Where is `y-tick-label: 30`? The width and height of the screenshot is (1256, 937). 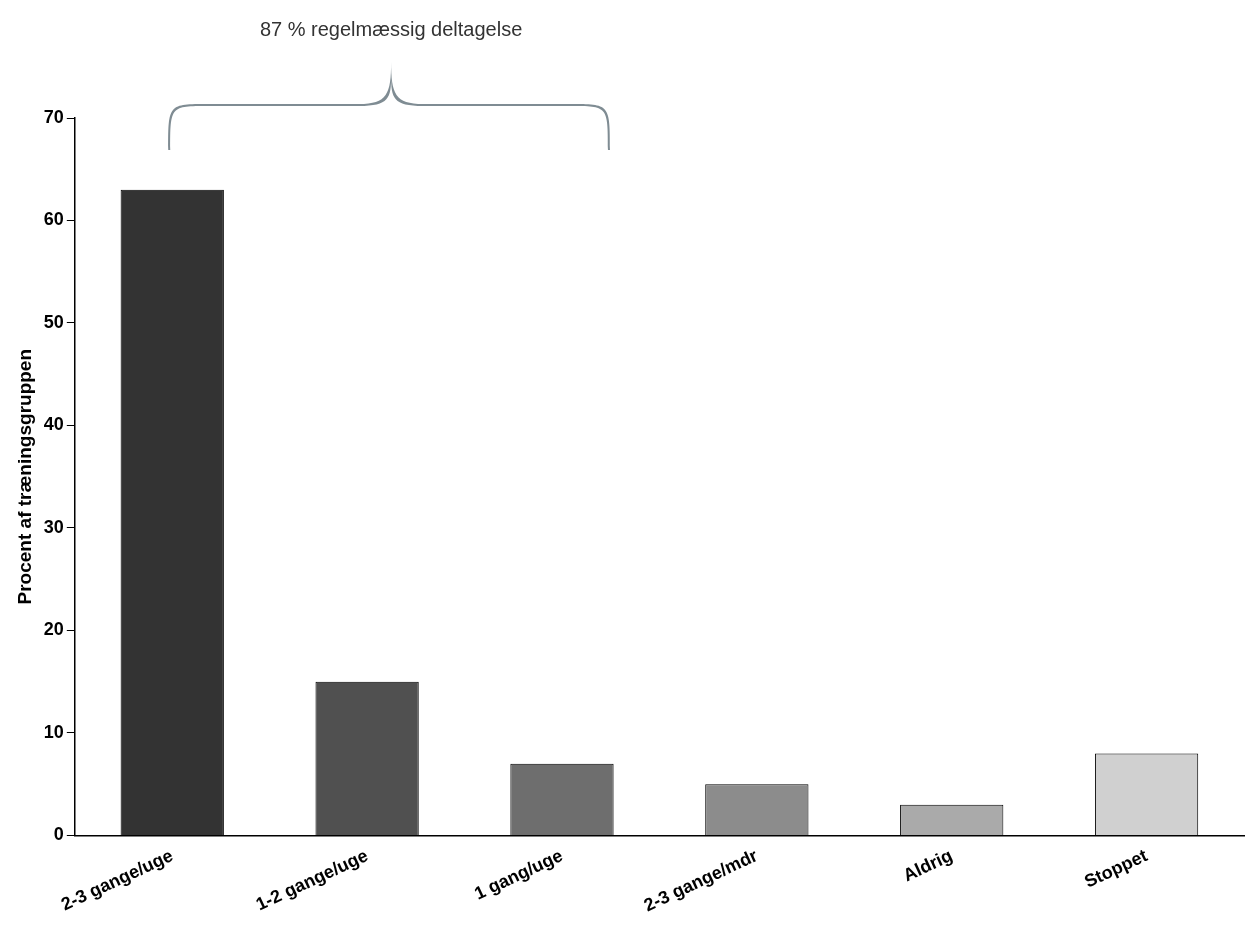
y-tick-label: 30 is located at coordinates (53, 526).